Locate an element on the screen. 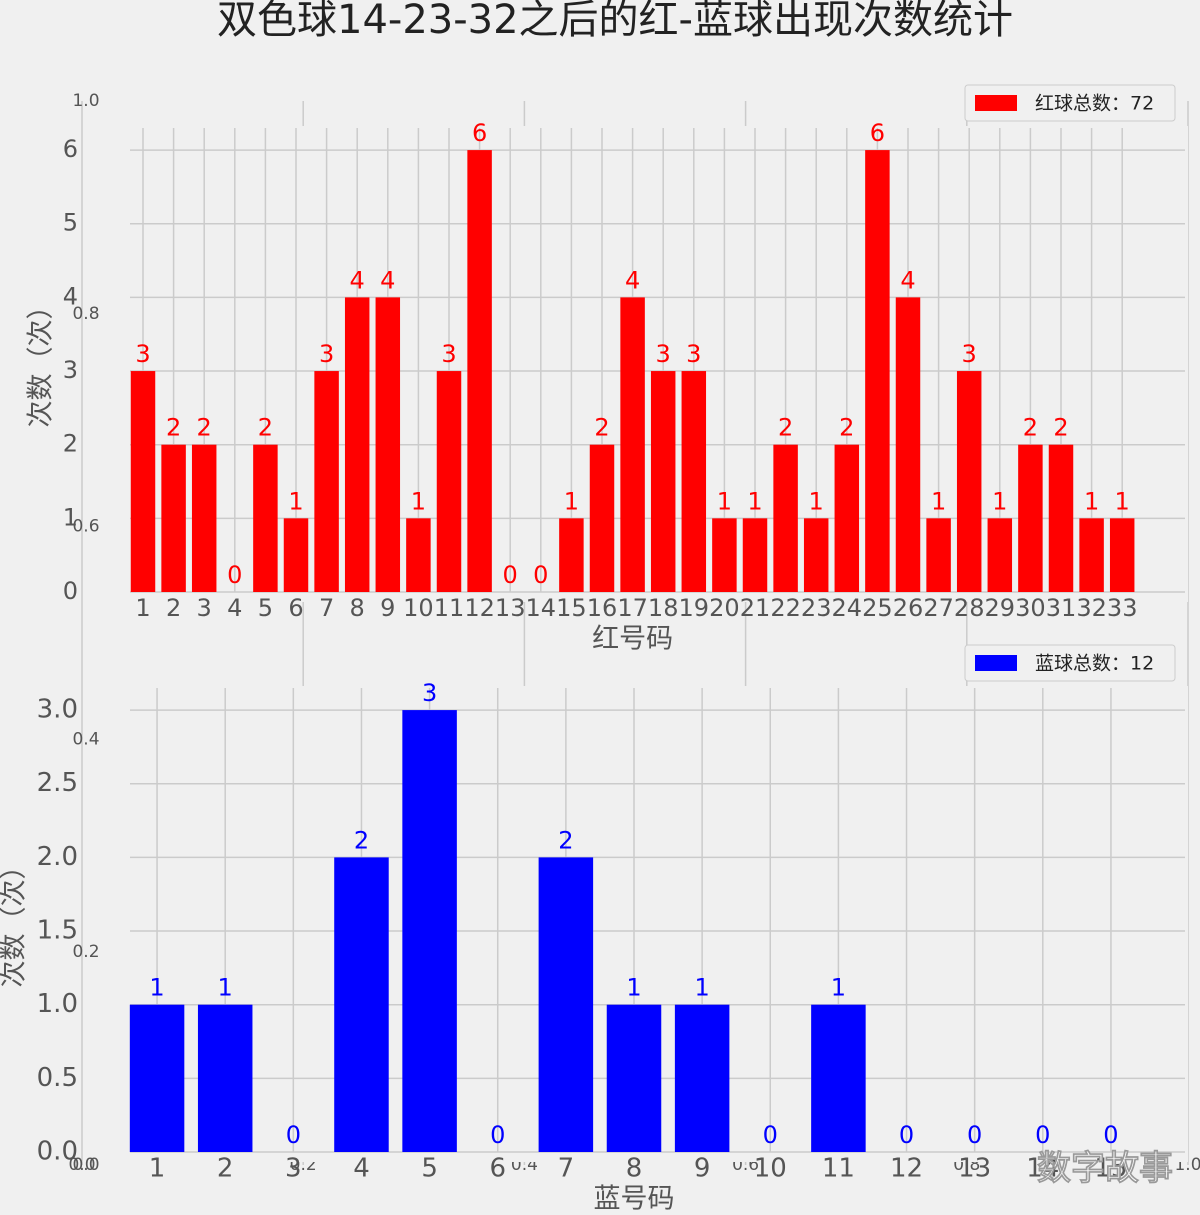 Image resolution: width=1200 pixels, height=1215 pixels. watermark: 数字故事 is located at coordinates (1105, 1169).